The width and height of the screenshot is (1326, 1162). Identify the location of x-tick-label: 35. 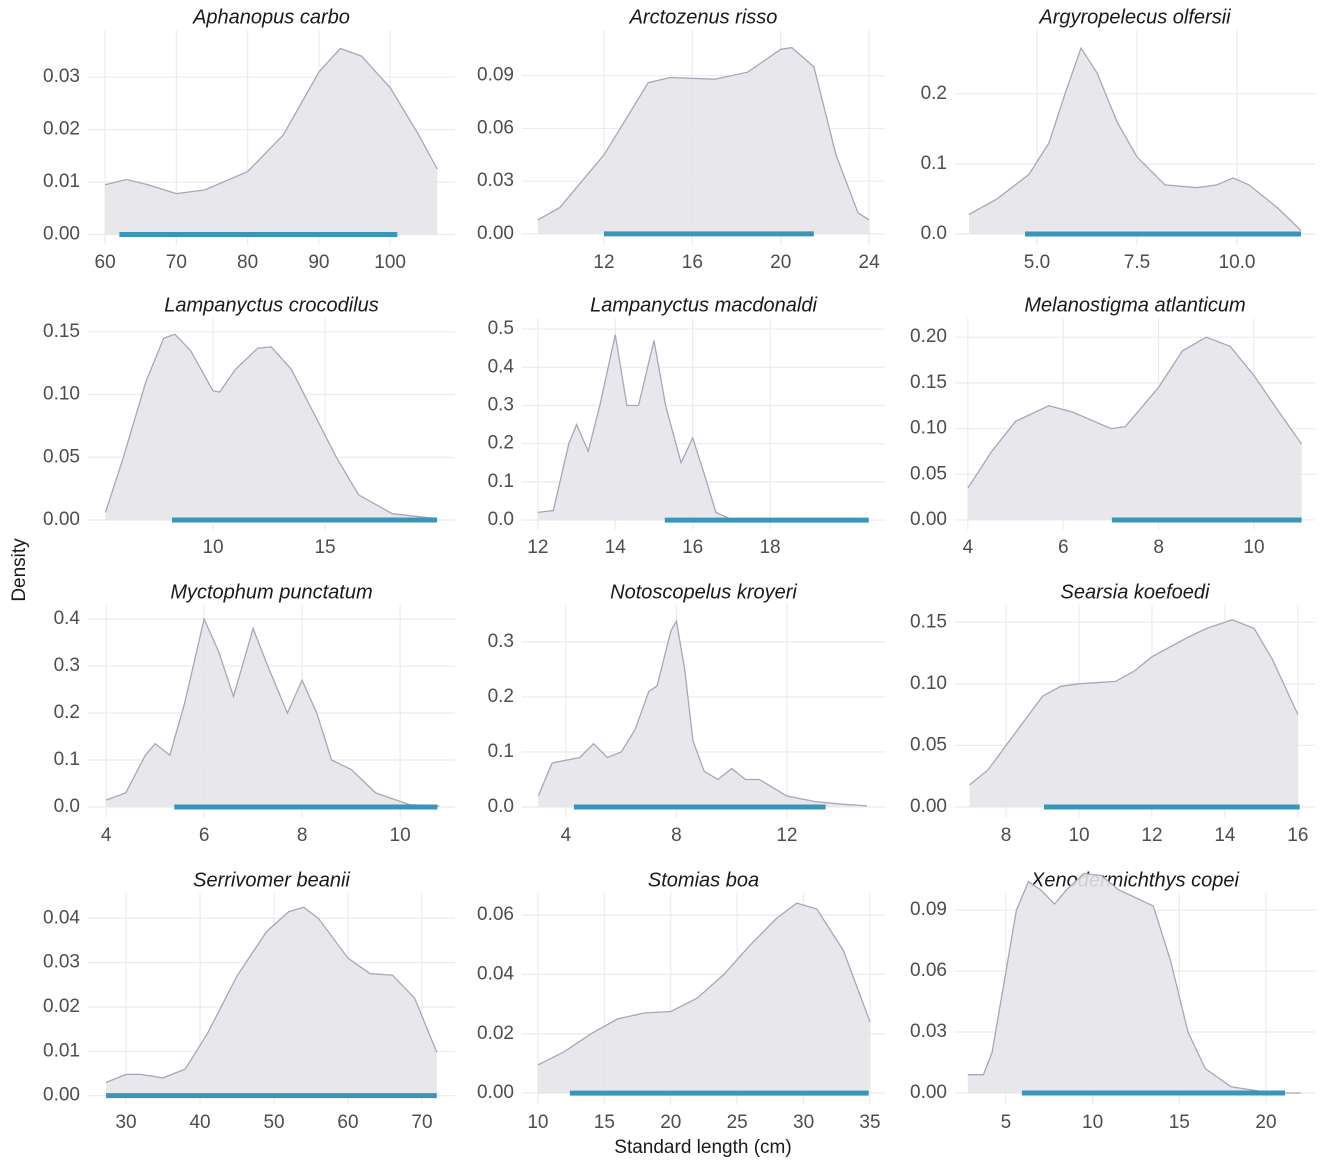
(869, 1122).